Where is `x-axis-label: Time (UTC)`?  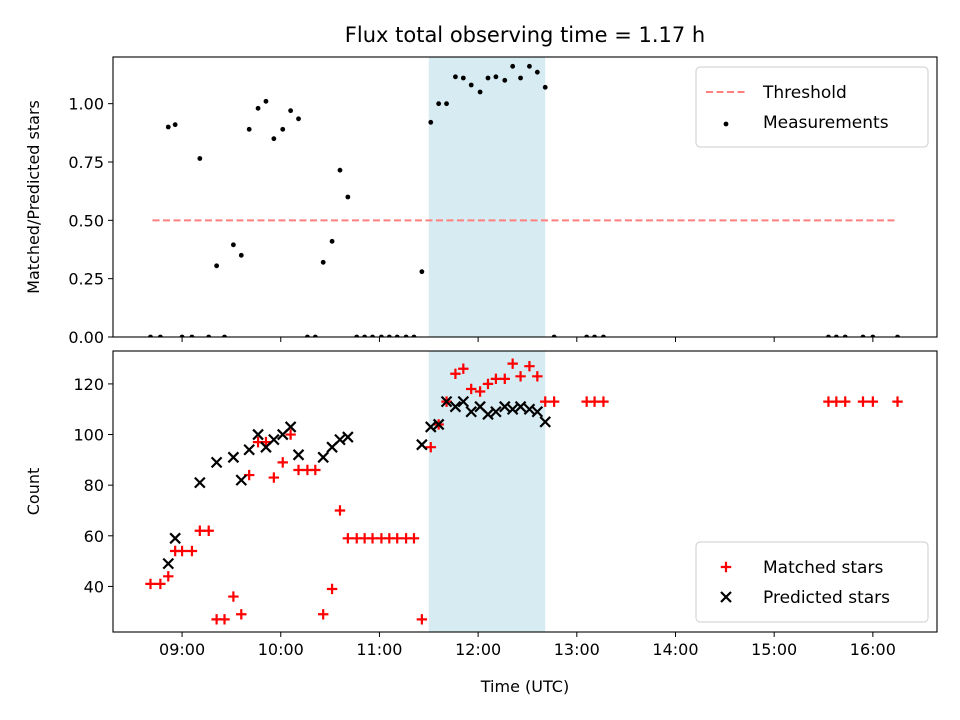
x-axis-label: Time (UTC) is located at coordinates (524, 686).